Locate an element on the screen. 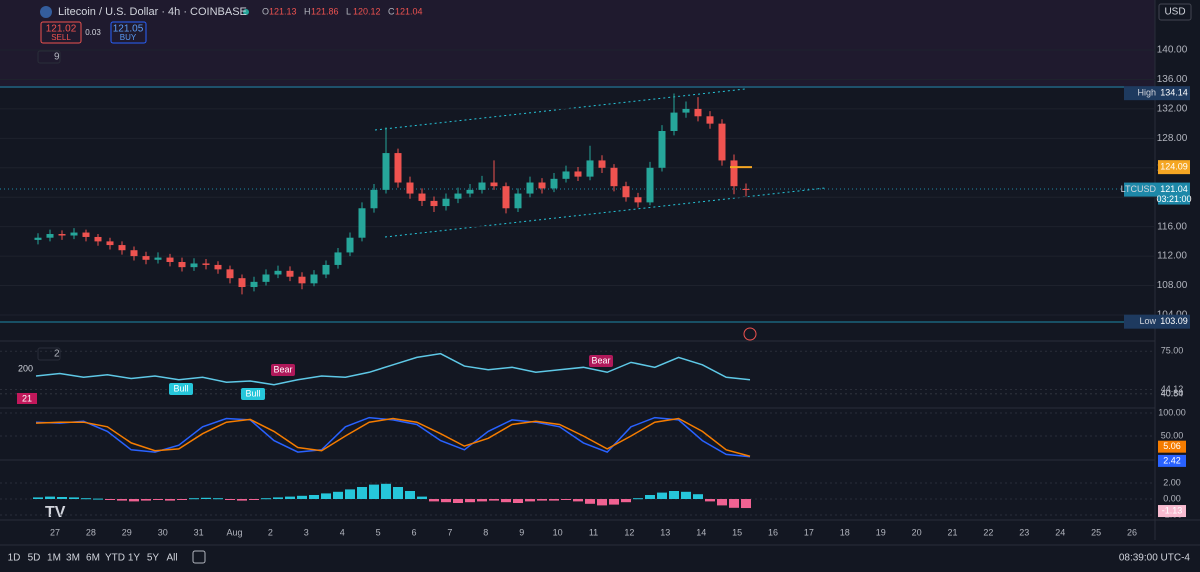 This screenshot has width=1200, height=572. range-button: 5D is located at coordinates (34, 558).